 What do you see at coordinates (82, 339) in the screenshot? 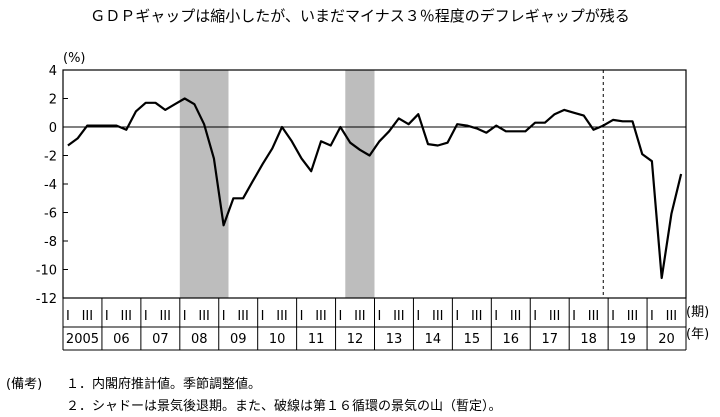
I see `year-label: 2005` at bounding box center [82, 339].